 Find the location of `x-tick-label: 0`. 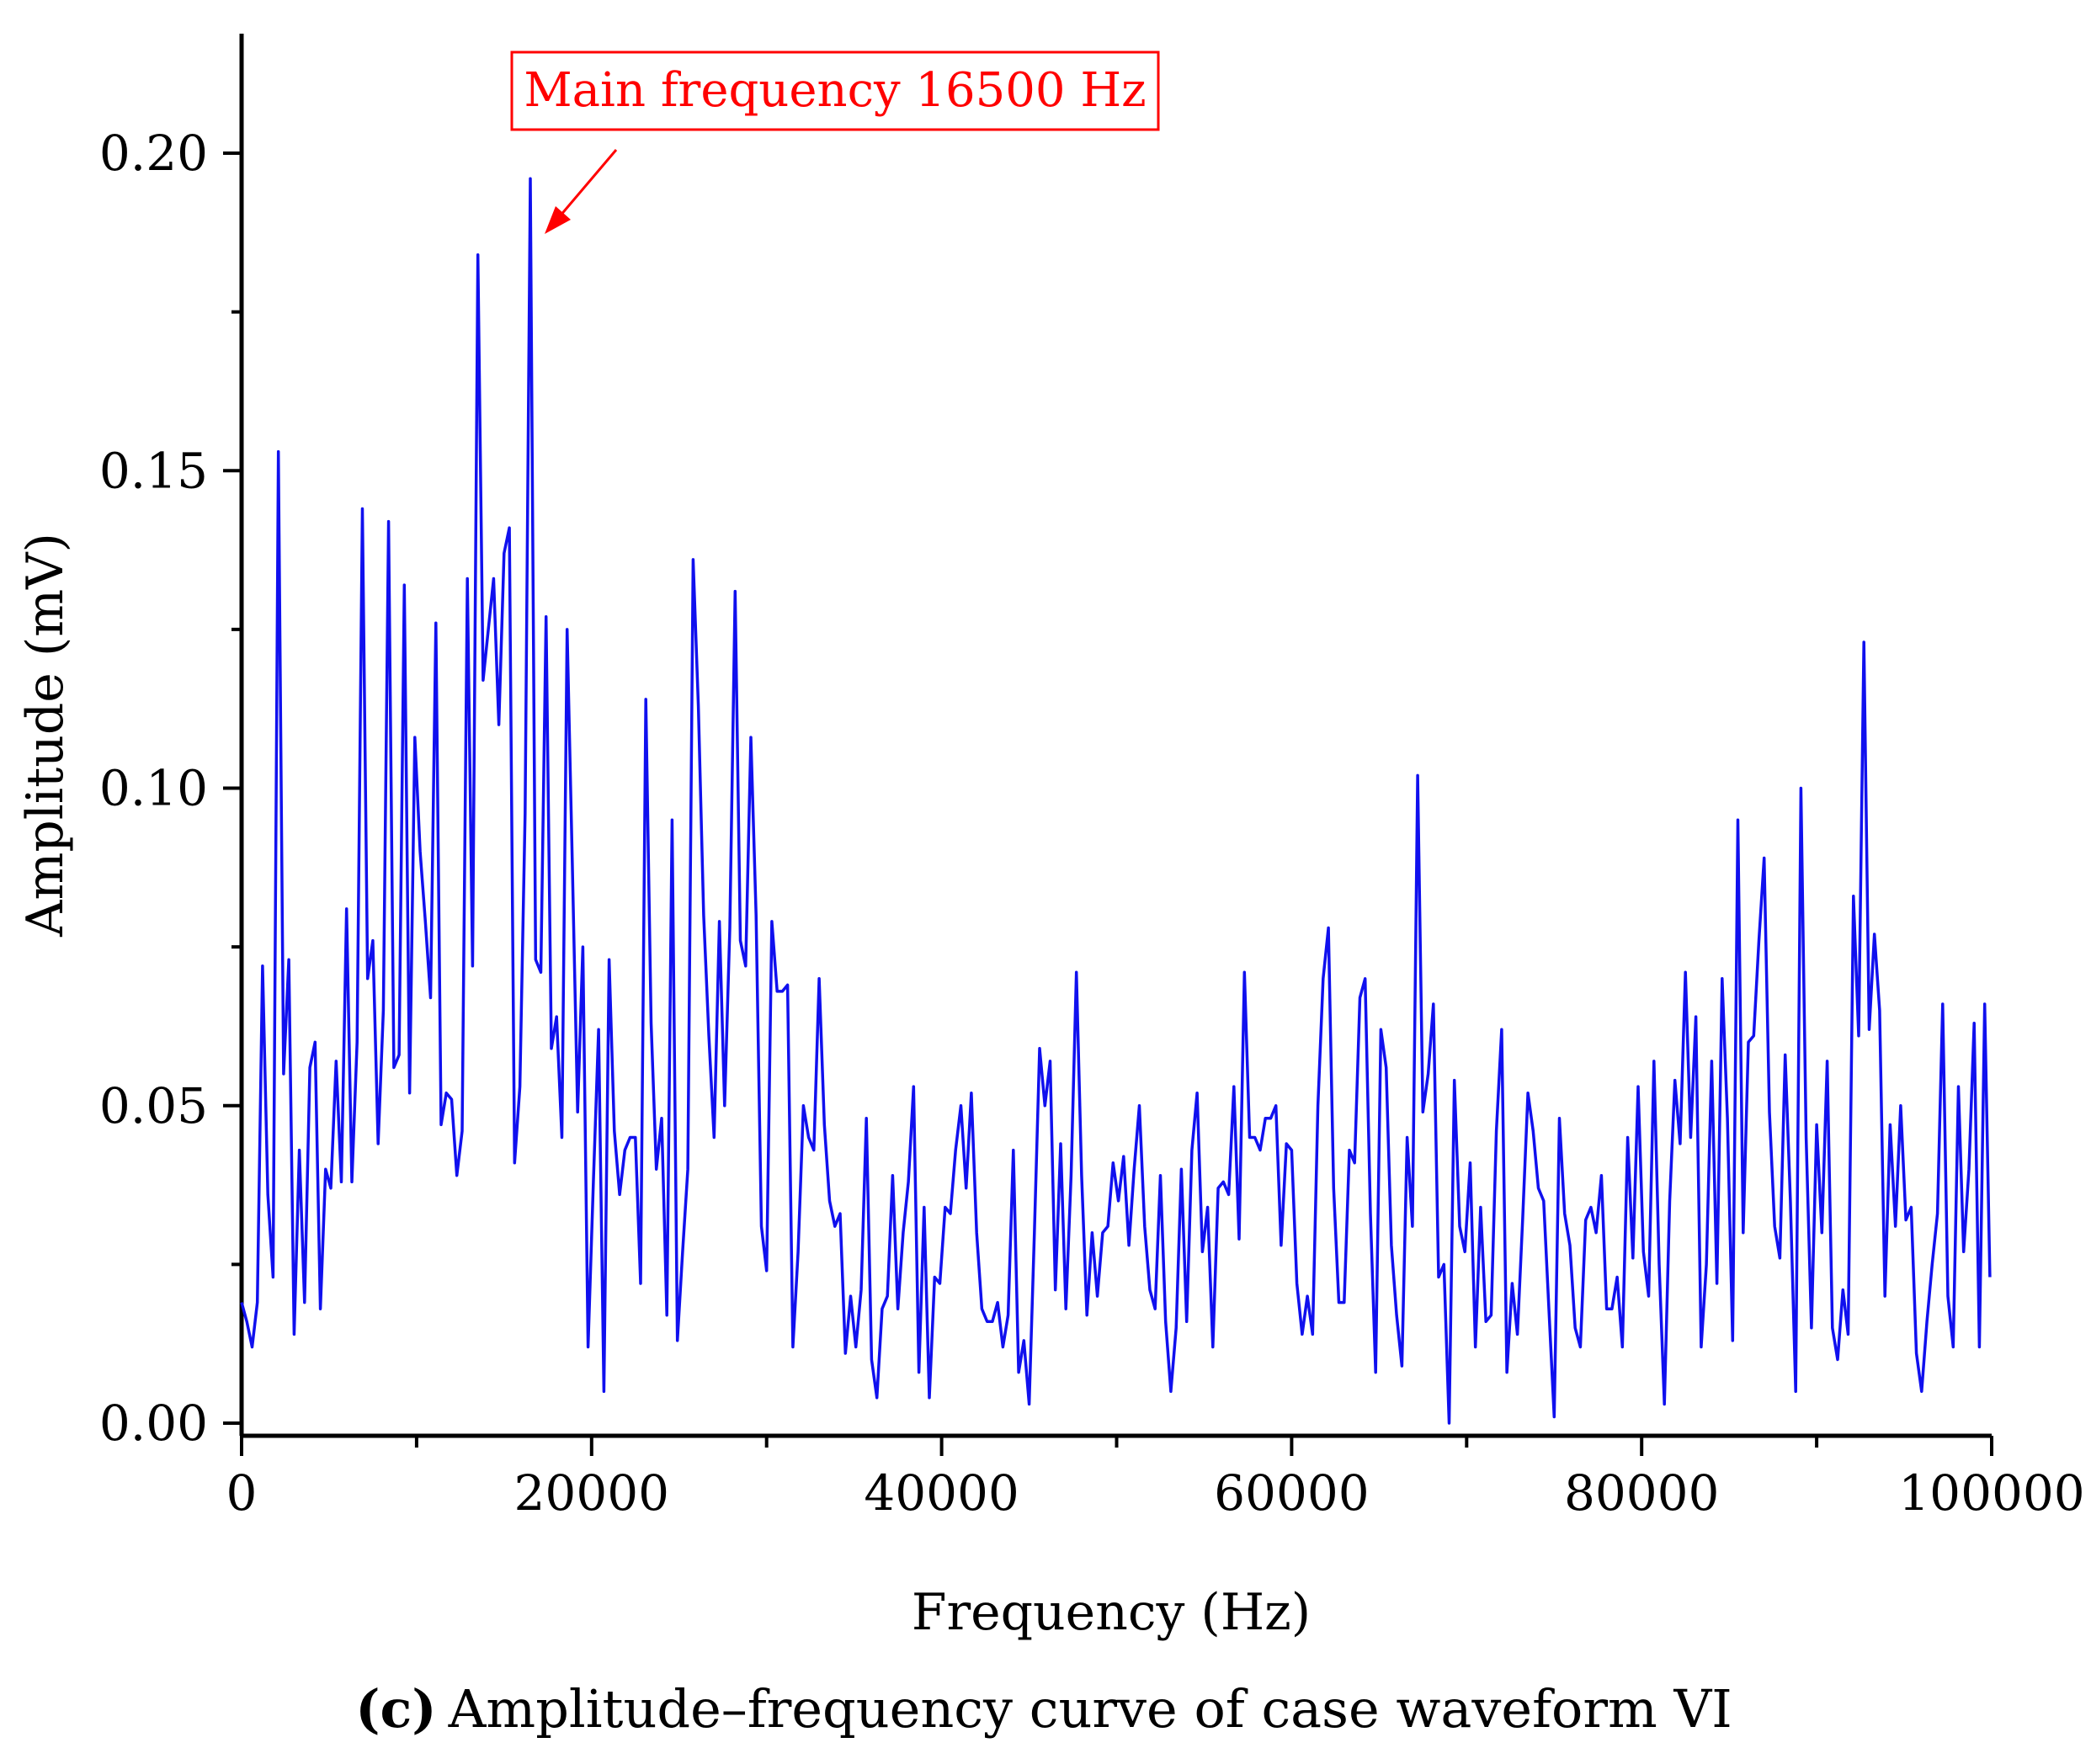

x-tick-label: 0 is located at coordinates (242, 1493).